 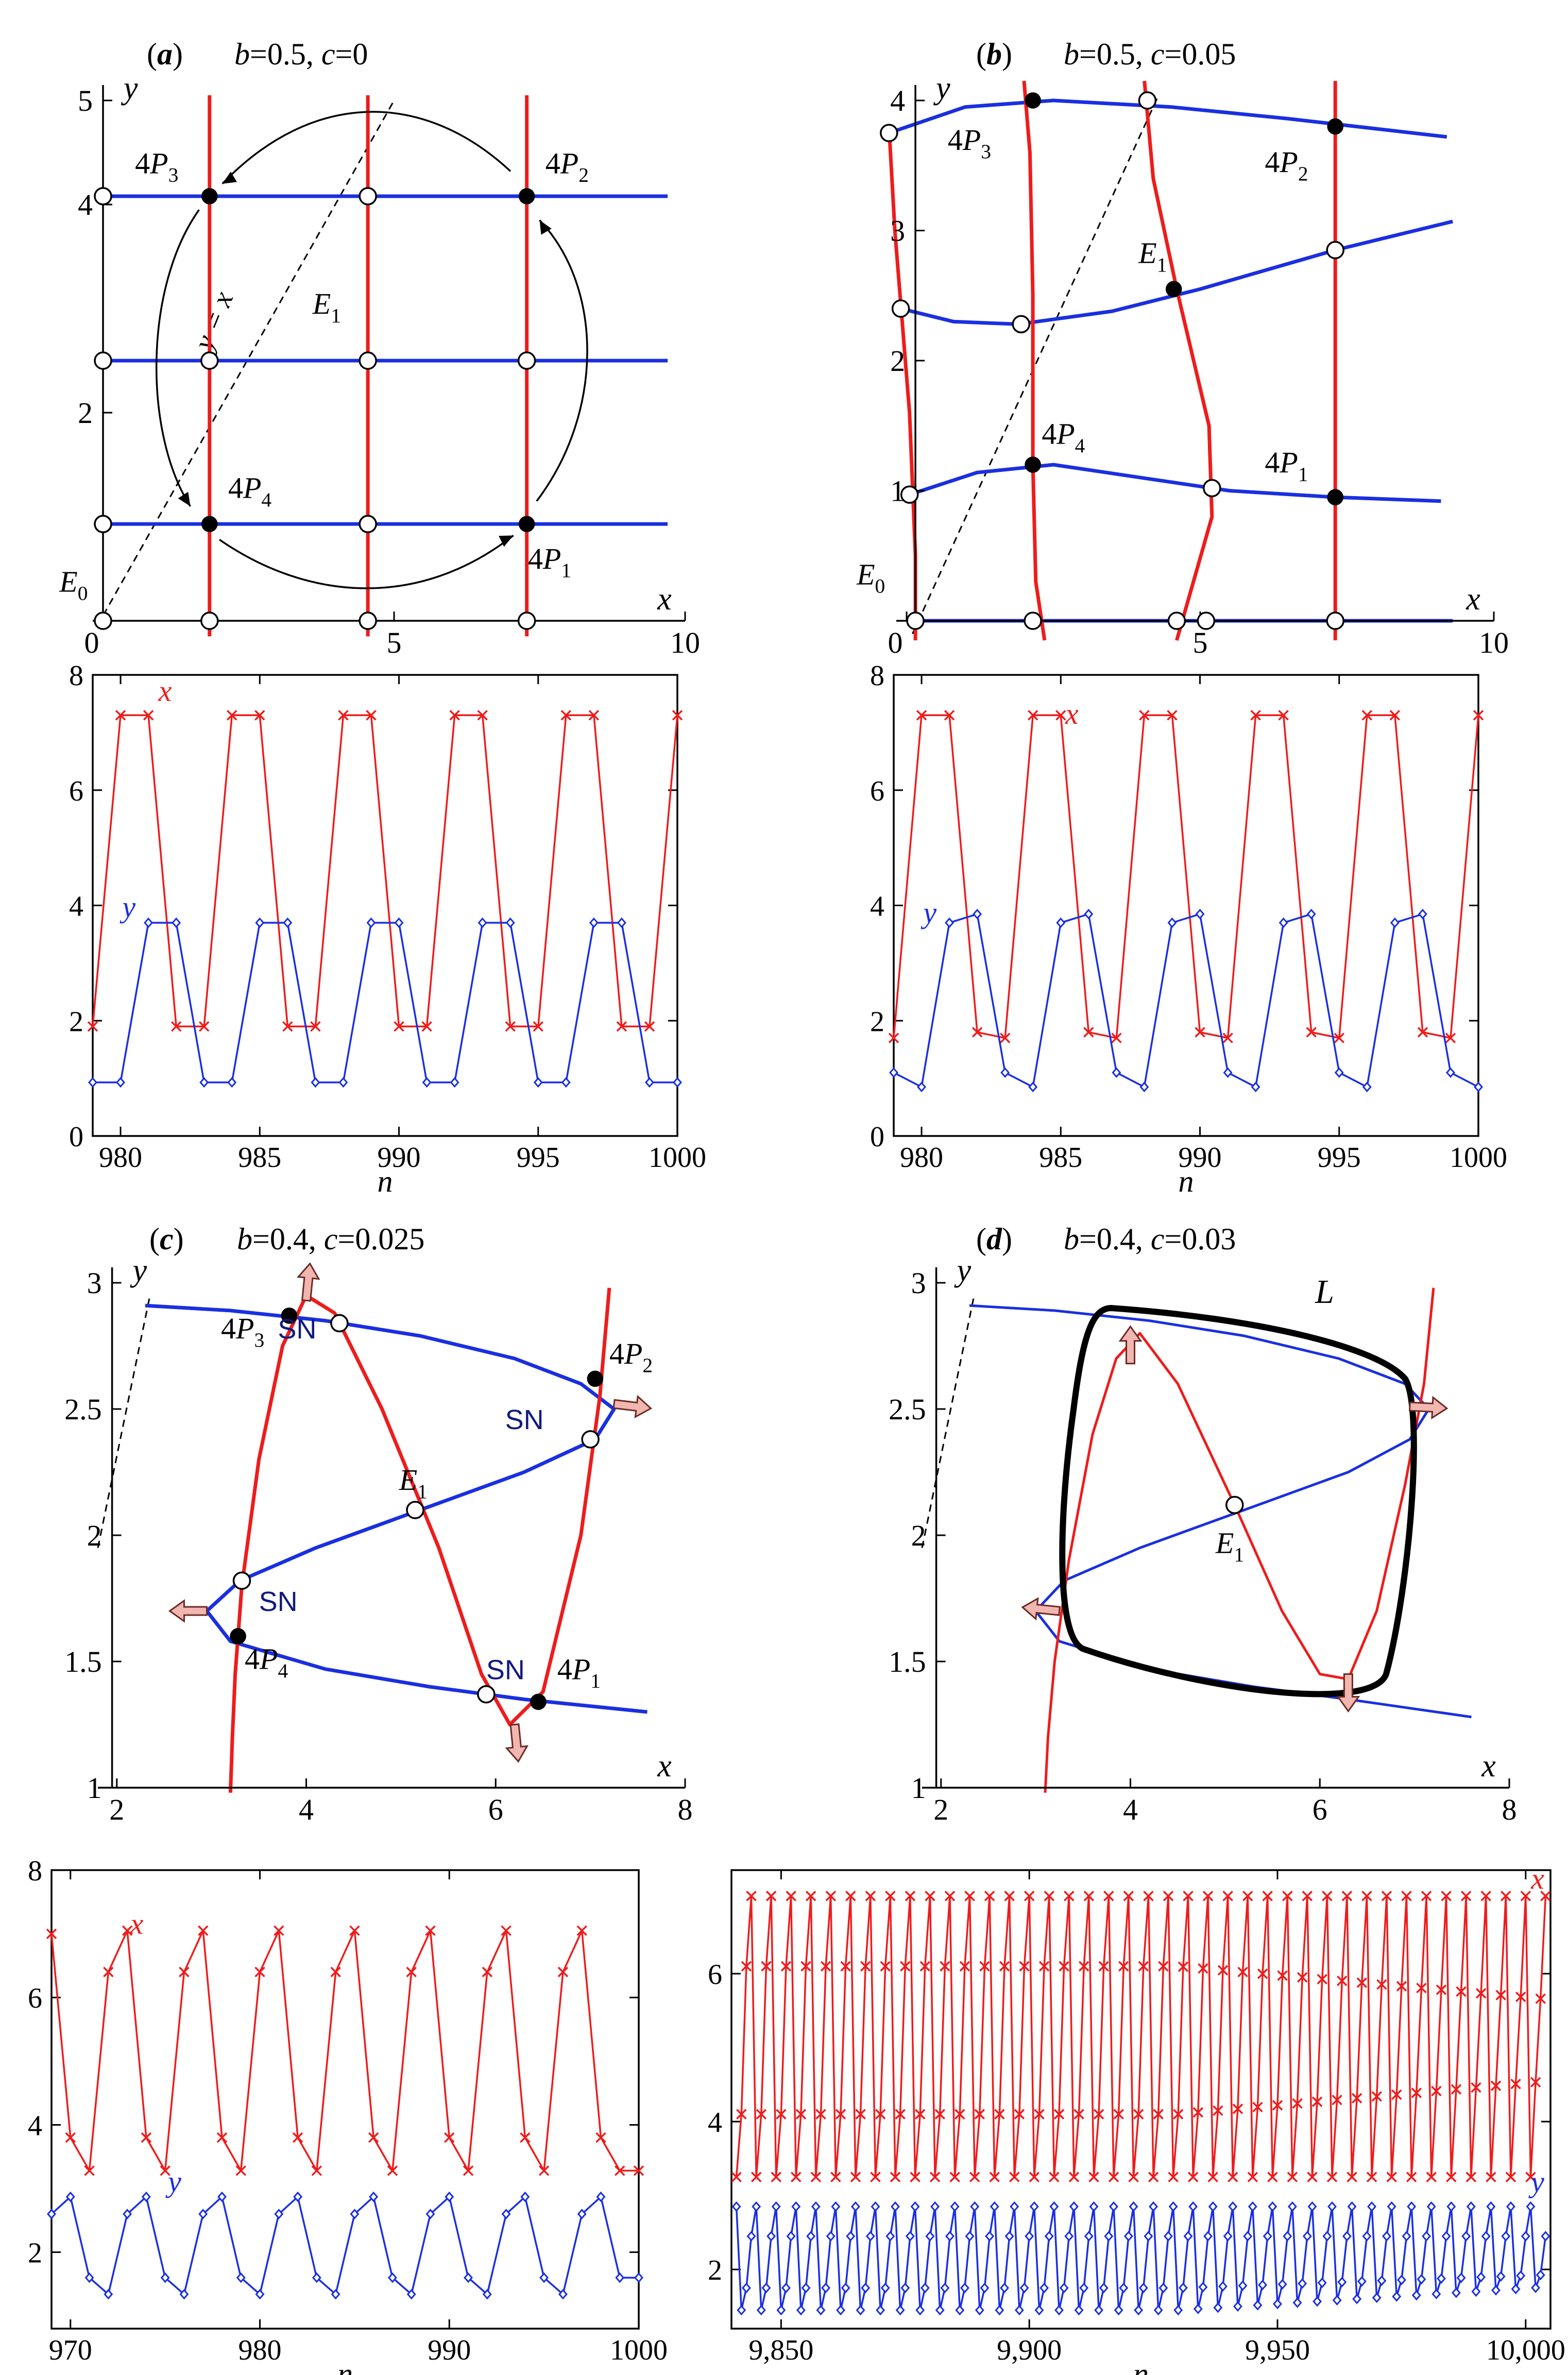 I want to click on point-label: 4P1, so click(x=550, y=562).